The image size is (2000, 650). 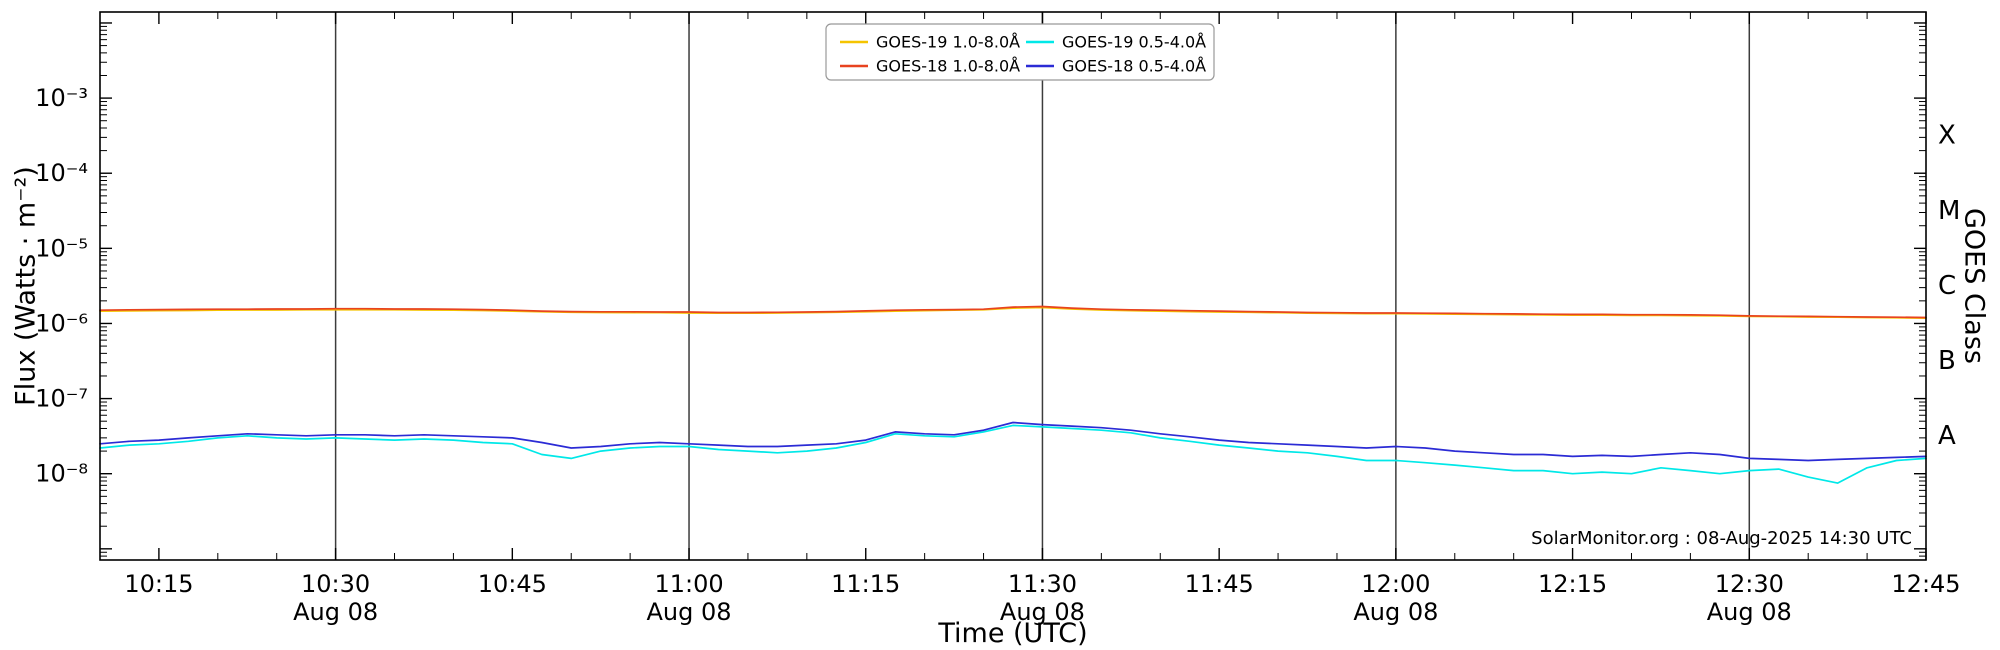 I want to click on legend-label: GOES-18 0.5-4.0Å, so click(x=1134, y=66).